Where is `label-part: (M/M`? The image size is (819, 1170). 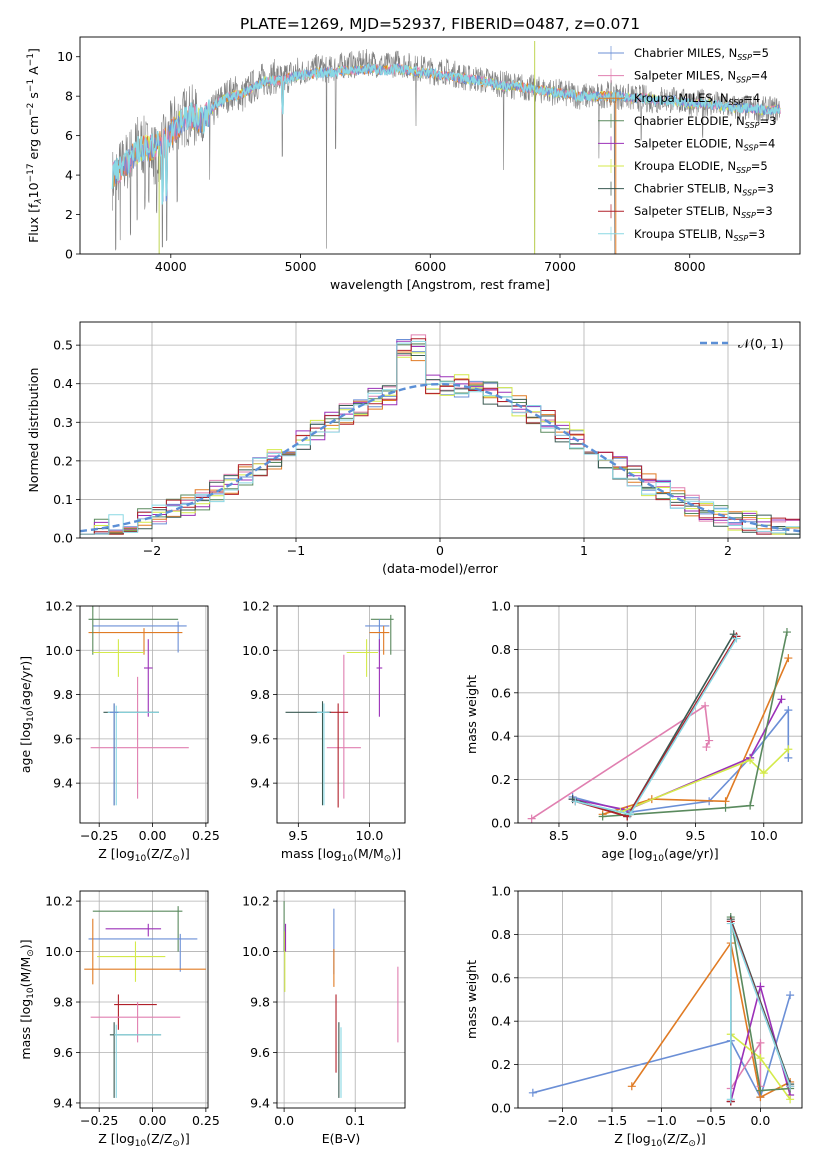
label-part: (M/M is located at coordinates (25, 972).